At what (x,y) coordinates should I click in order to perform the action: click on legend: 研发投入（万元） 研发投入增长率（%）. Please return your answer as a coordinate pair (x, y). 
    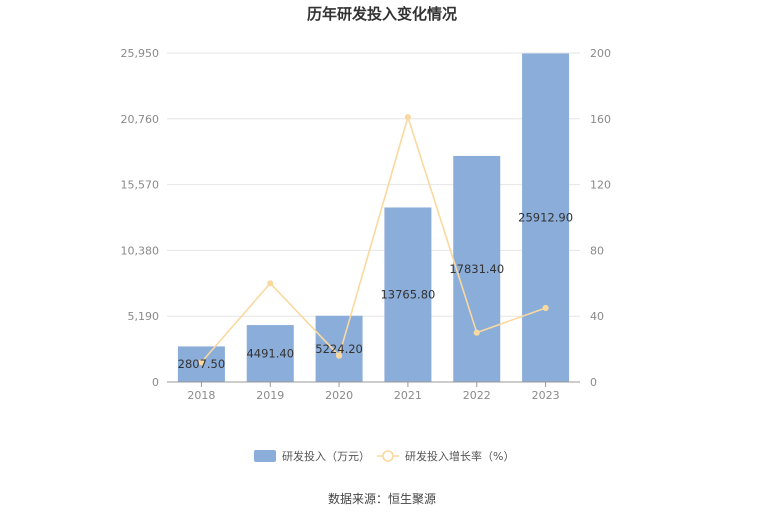
    Looking at the image, I should click on (384, 456).